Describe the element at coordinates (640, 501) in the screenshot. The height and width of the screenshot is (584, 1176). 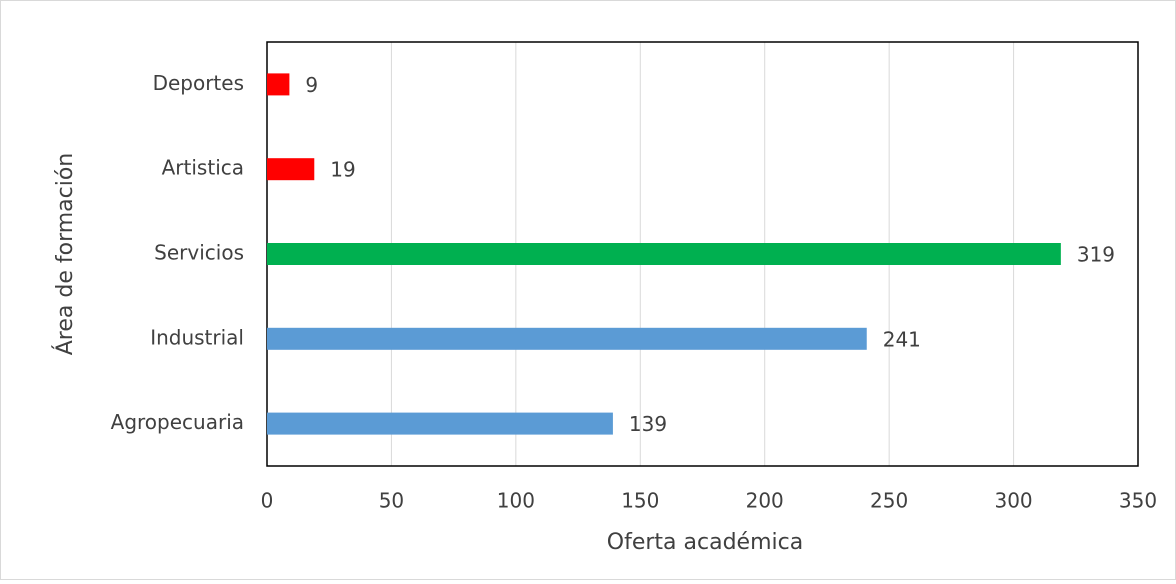
I see `x-tick-label: 150` at that location.